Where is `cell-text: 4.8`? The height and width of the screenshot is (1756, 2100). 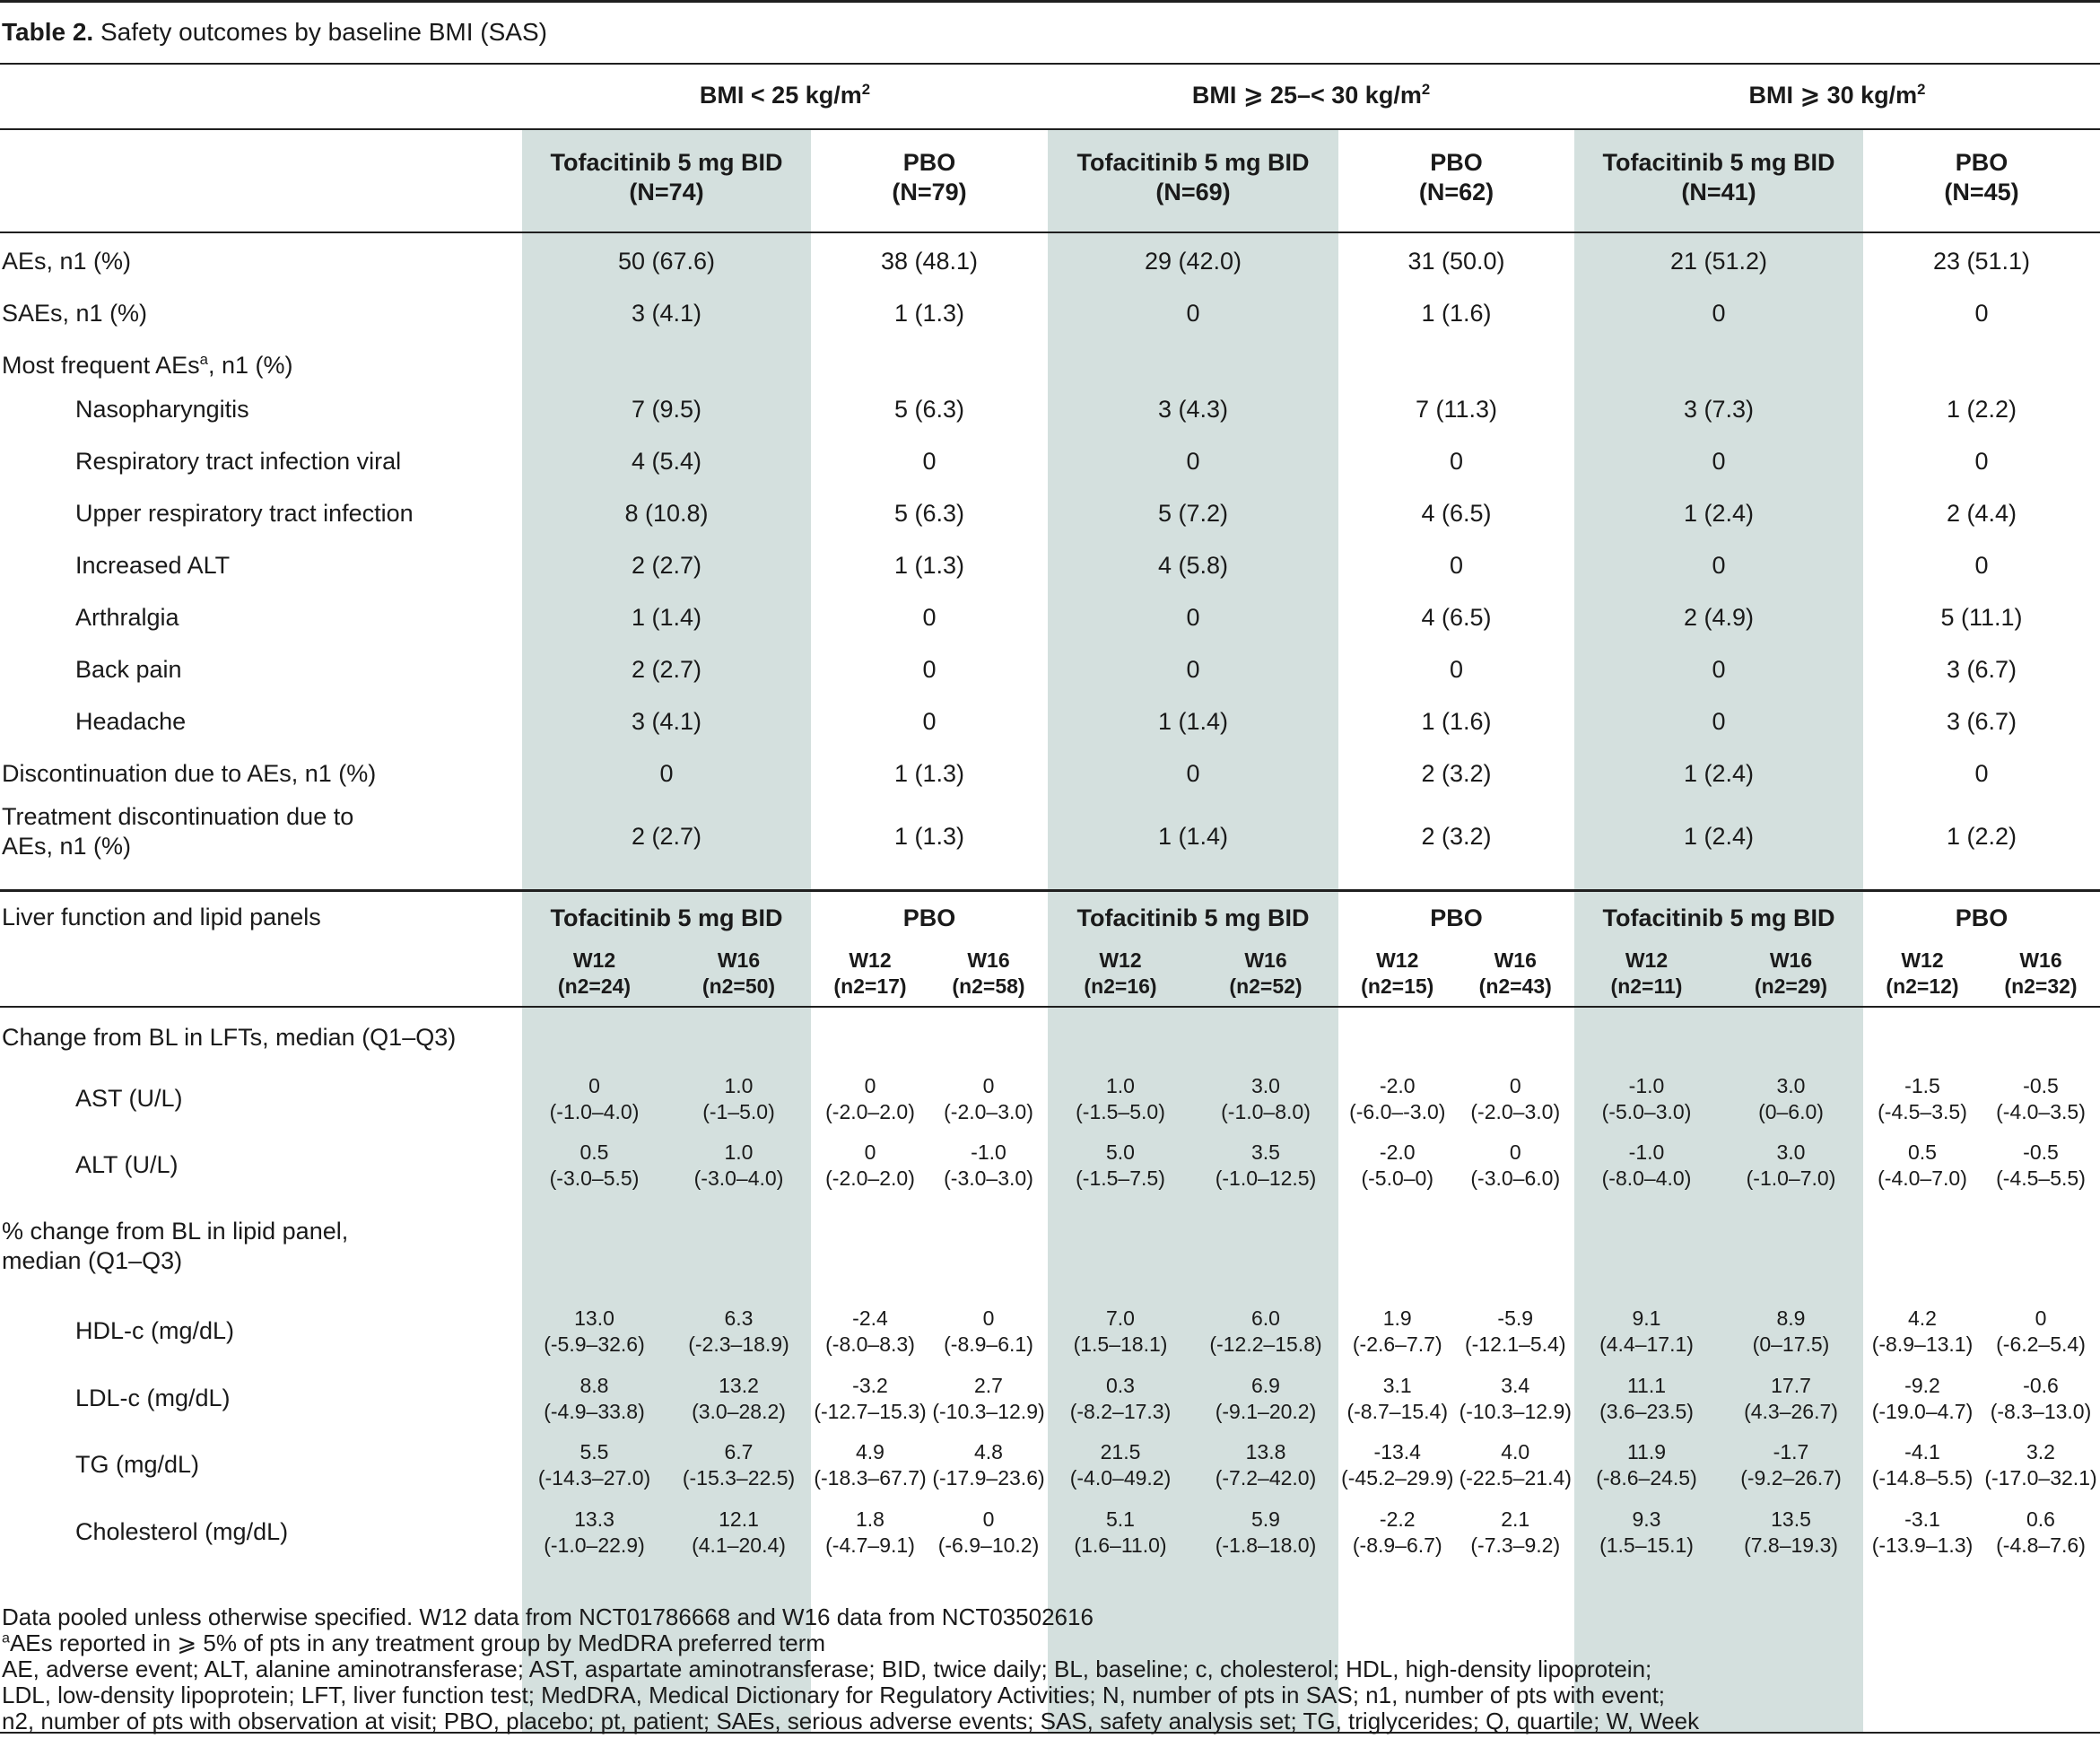 cell-text: 4.8 is located at coordinates (989, 1452).